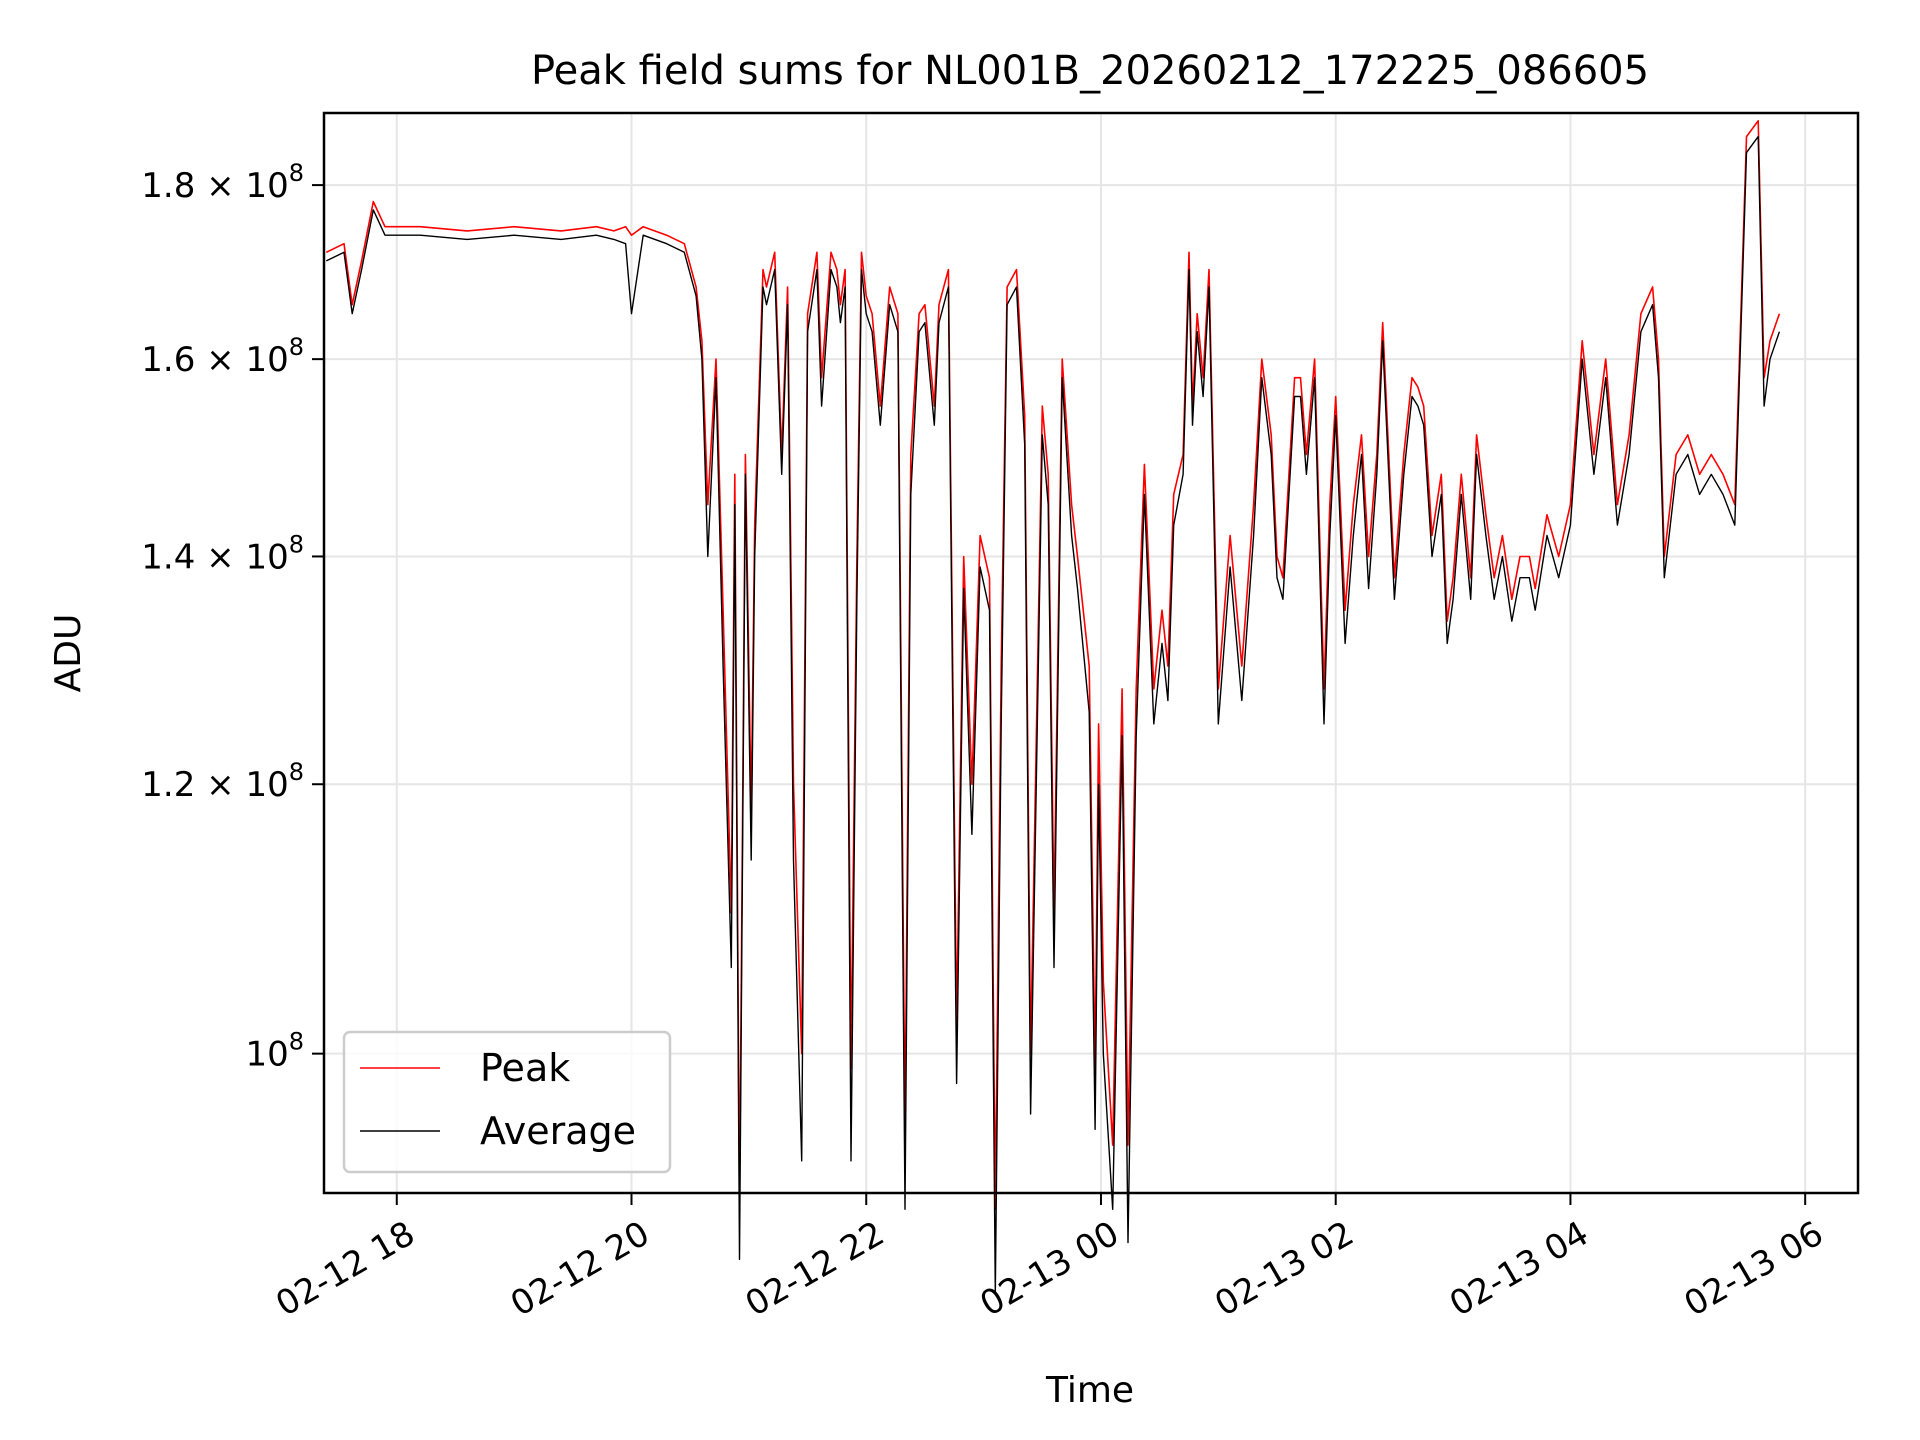 This screenshot has height=1440, width=1920. I want to click on y-tick-label: 1.6 × 108, so click(222, 356).